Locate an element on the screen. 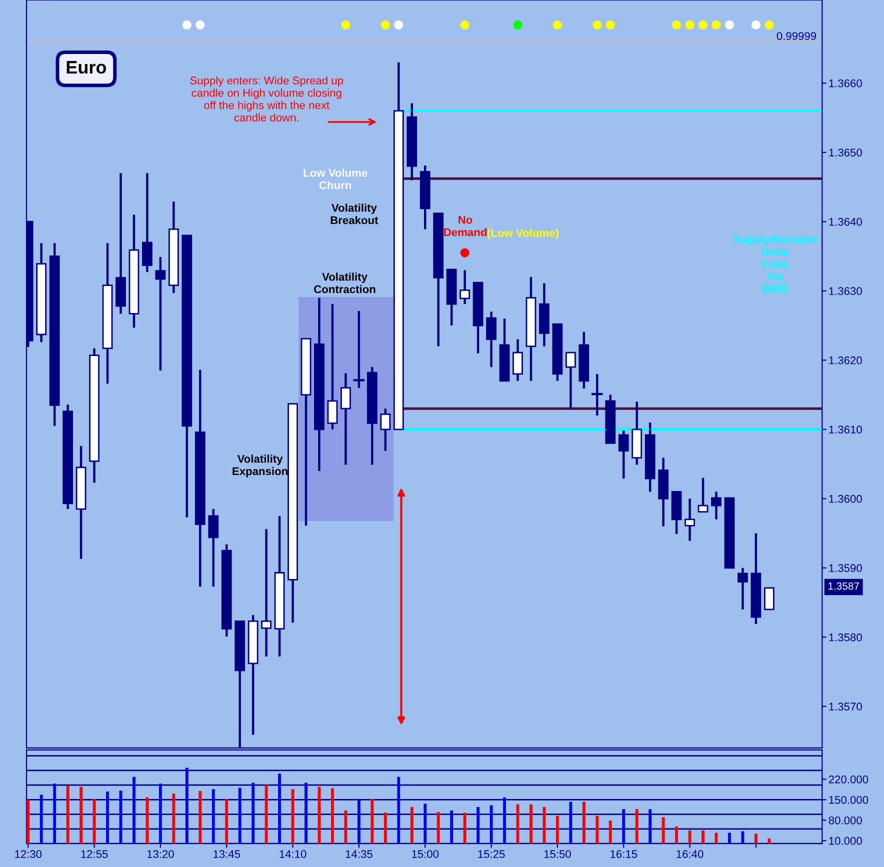  y-tick-label: 1.3570 is located at coordinates (845, 706).